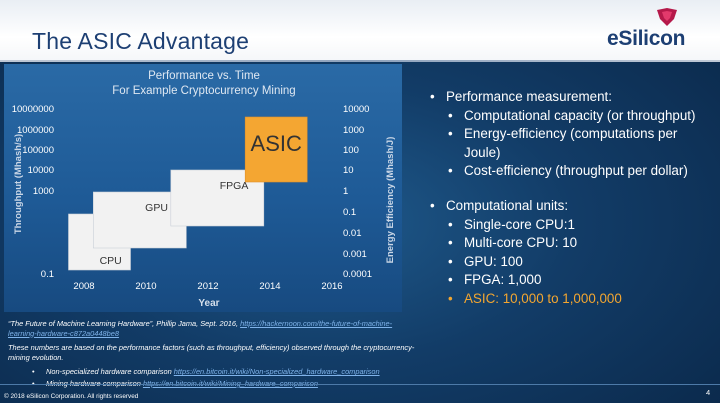 Image resolution: width=720 pixels, height=403 pixels. I want to click on x-tick-label: 2012, so click(207, 286).